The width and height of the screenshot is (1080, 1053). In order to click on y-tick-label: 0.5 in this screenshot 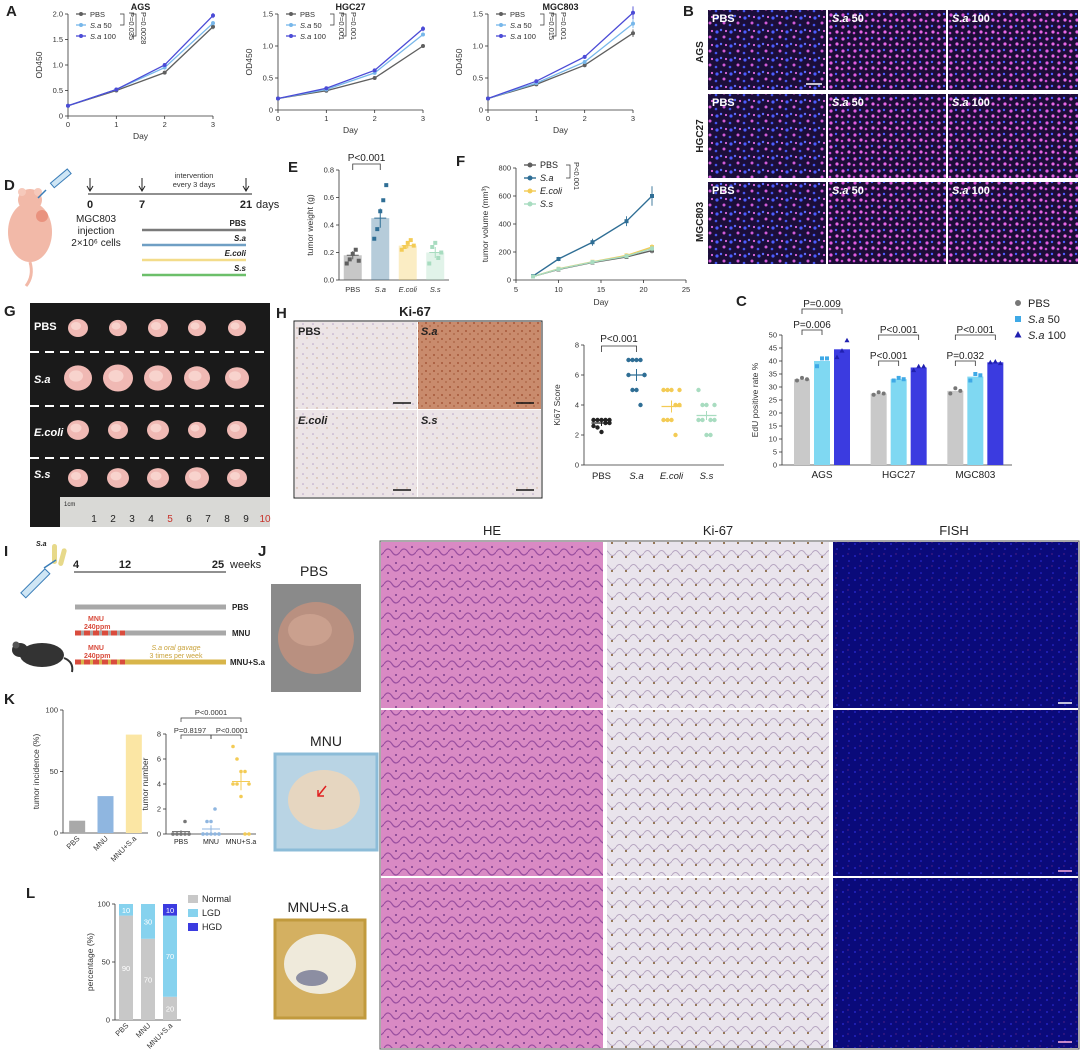, I will do `click(478, 78)`.